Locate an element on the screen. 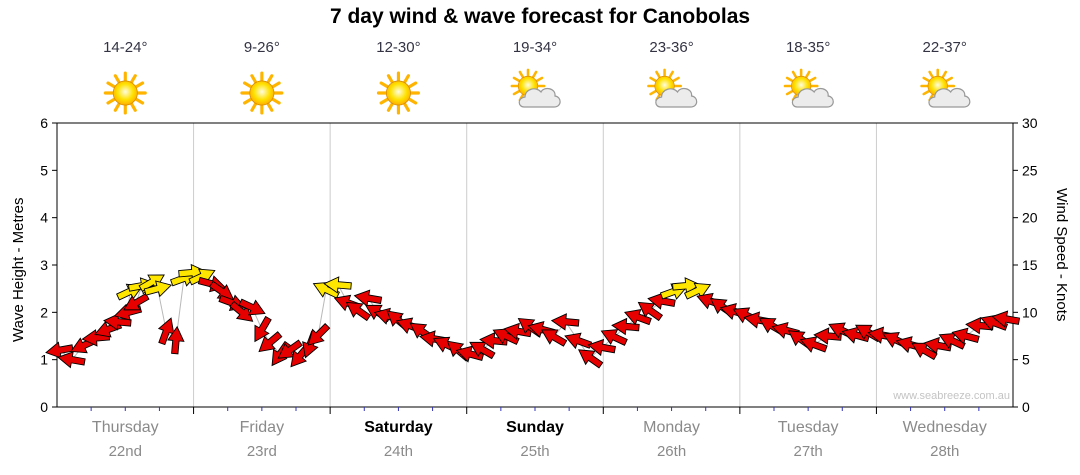 This screenshot has height=475, width=1080. left-axis-tick-label: 2 is located at coordinates (44, 312).